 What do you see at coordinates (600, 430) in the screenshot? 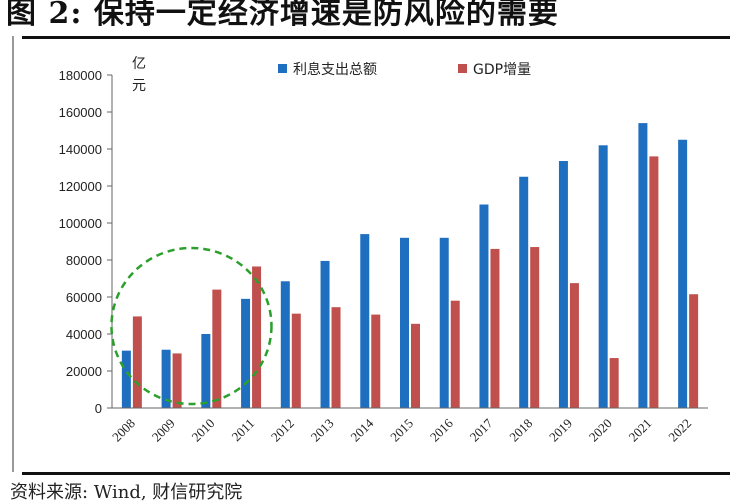
I see `x-tick-label: 2020` at bounding box center [600, 430].